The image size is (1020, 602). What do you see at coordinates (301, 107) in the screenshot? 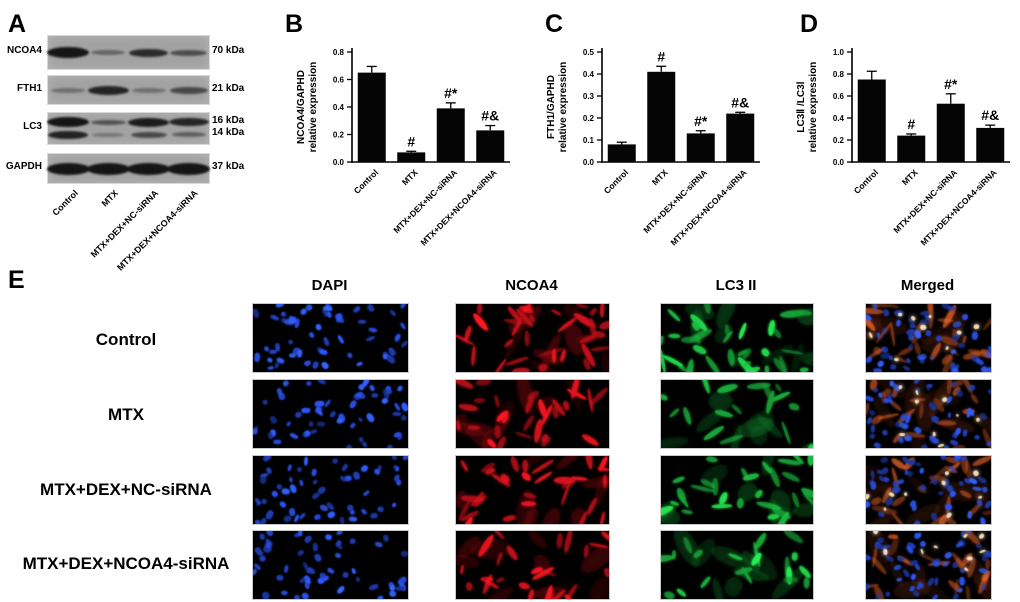
I see `svg-text: NCOA4/GAPHD` at bounding box center [301, 107].